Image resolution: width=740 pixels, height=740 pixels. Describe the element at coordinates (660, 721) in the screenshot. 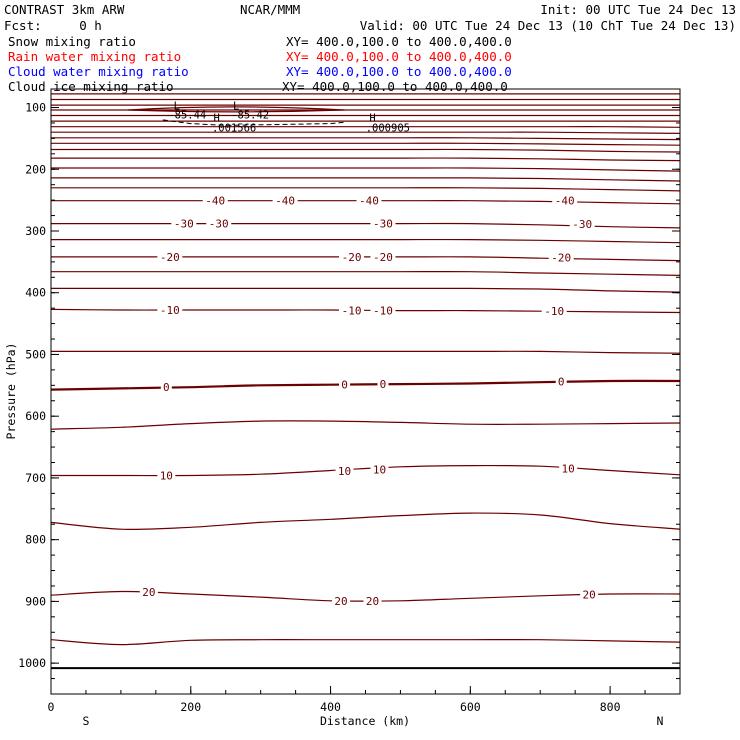

I see `north-label: N` at that location.